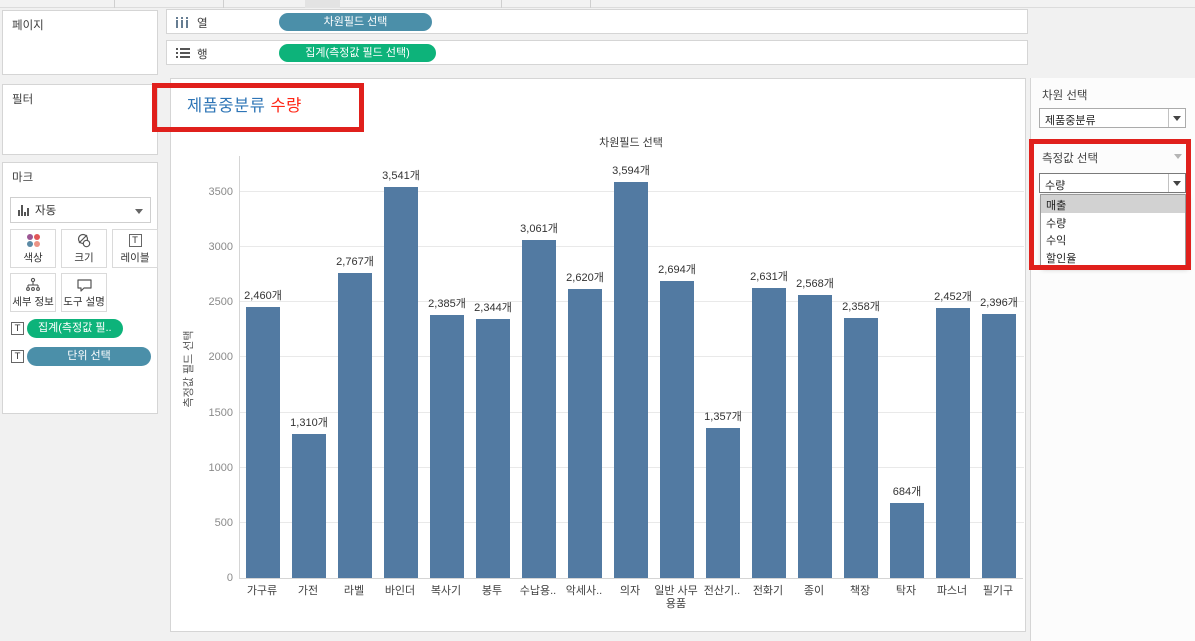 The width and height of the screenshot is (1195, 641). Describe the element at coordinates (202, 24) in the screenshot. I see `columns-shelf-label: 열` at that location.